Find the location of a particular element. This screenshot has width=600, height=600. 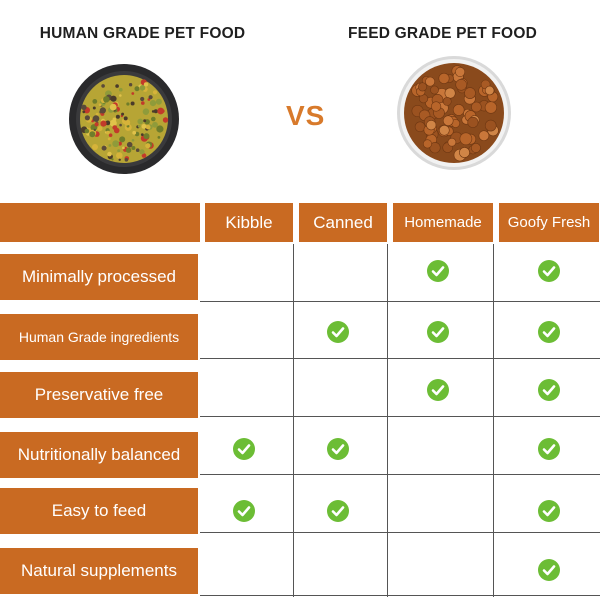

column-header-kibble: Kibble is located at coordinates (249, 222).